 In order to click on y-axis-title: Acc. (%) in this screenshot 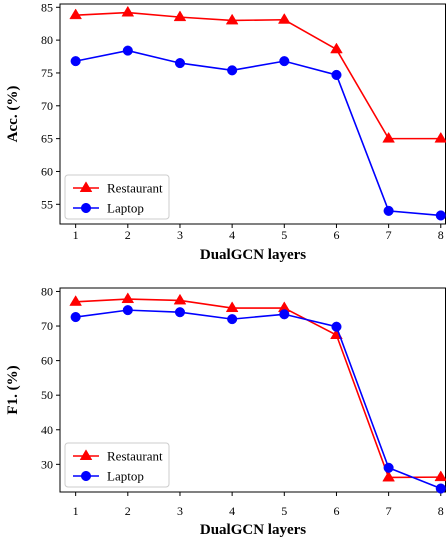, I will do `click(13, 114)`.